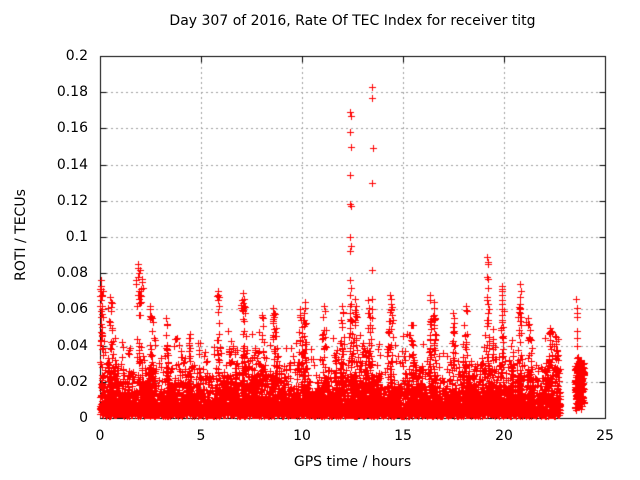 This screenshot has width=640, height=480. Describe the element at coordinates (72, 164) in the screenshot. I see `y-tick-label: 0.14` at that location.